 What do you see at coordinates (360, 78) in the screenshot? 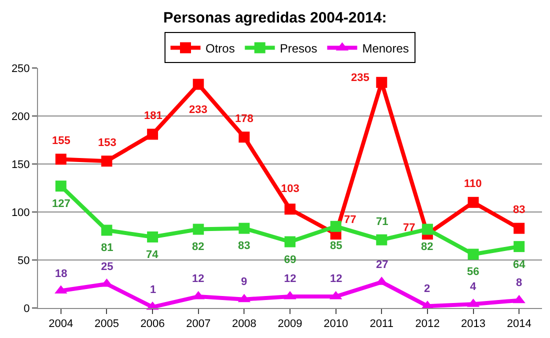
I see `data-label: 235` at bounding box center [360, 78].